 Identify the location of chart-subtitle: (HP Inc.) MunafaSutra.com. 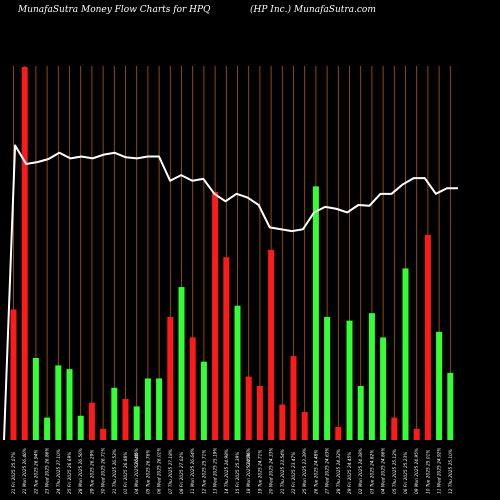
(313, 10).